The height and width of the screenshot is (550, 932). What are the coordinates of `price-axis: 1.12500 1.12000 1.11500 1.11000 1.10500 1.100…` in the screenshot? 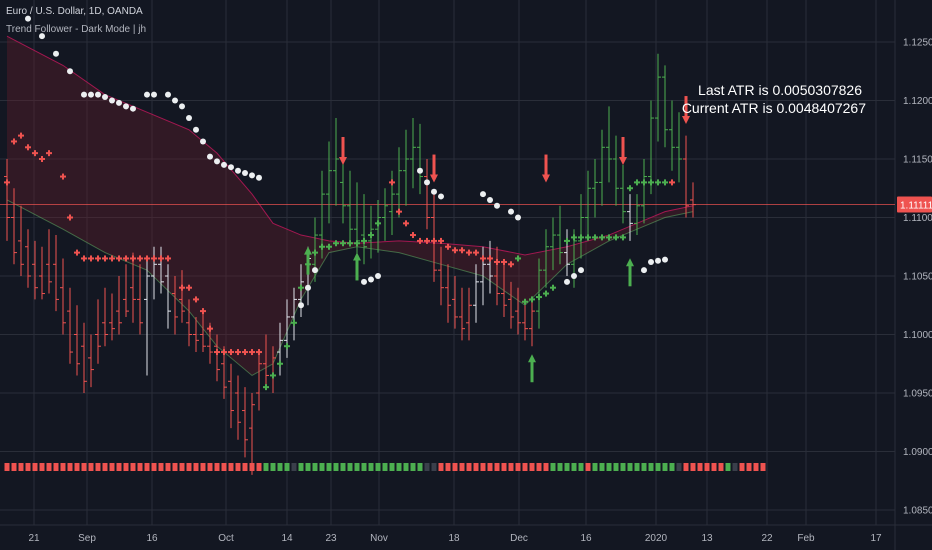 It's located at (917, 277).